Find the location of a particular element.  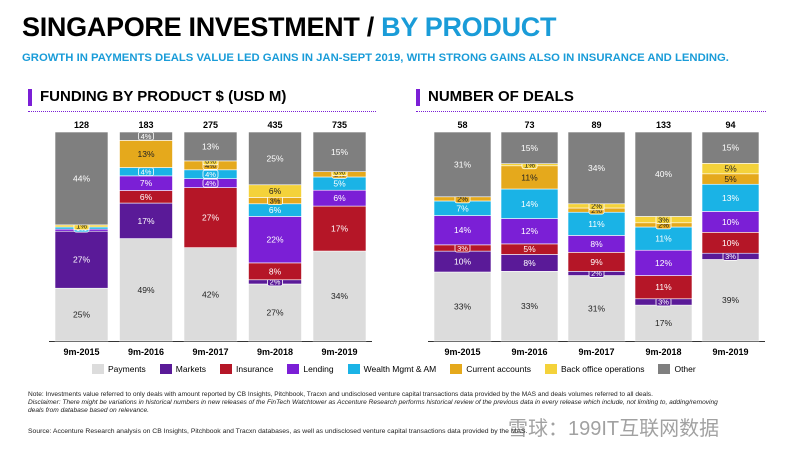

bar-total-label: 133 is located at coordinates (663, 125).